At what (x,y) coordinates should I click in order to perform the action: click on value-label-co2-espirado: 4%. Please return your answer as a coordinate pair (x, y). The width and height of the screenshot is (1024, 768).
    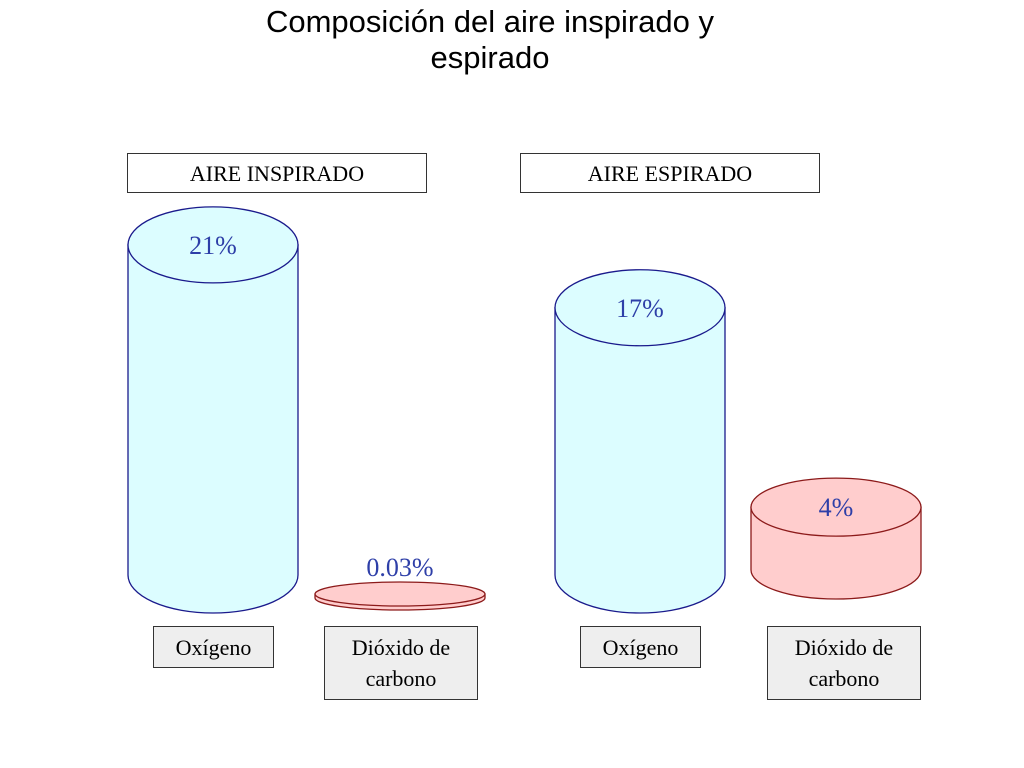
    Looking at the image, I should click on (836, 507).